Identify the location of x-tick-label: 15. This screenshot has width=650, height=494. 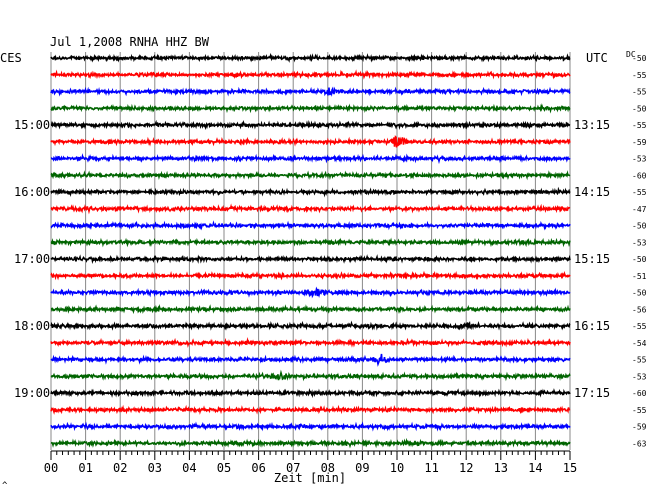
(570, 468).